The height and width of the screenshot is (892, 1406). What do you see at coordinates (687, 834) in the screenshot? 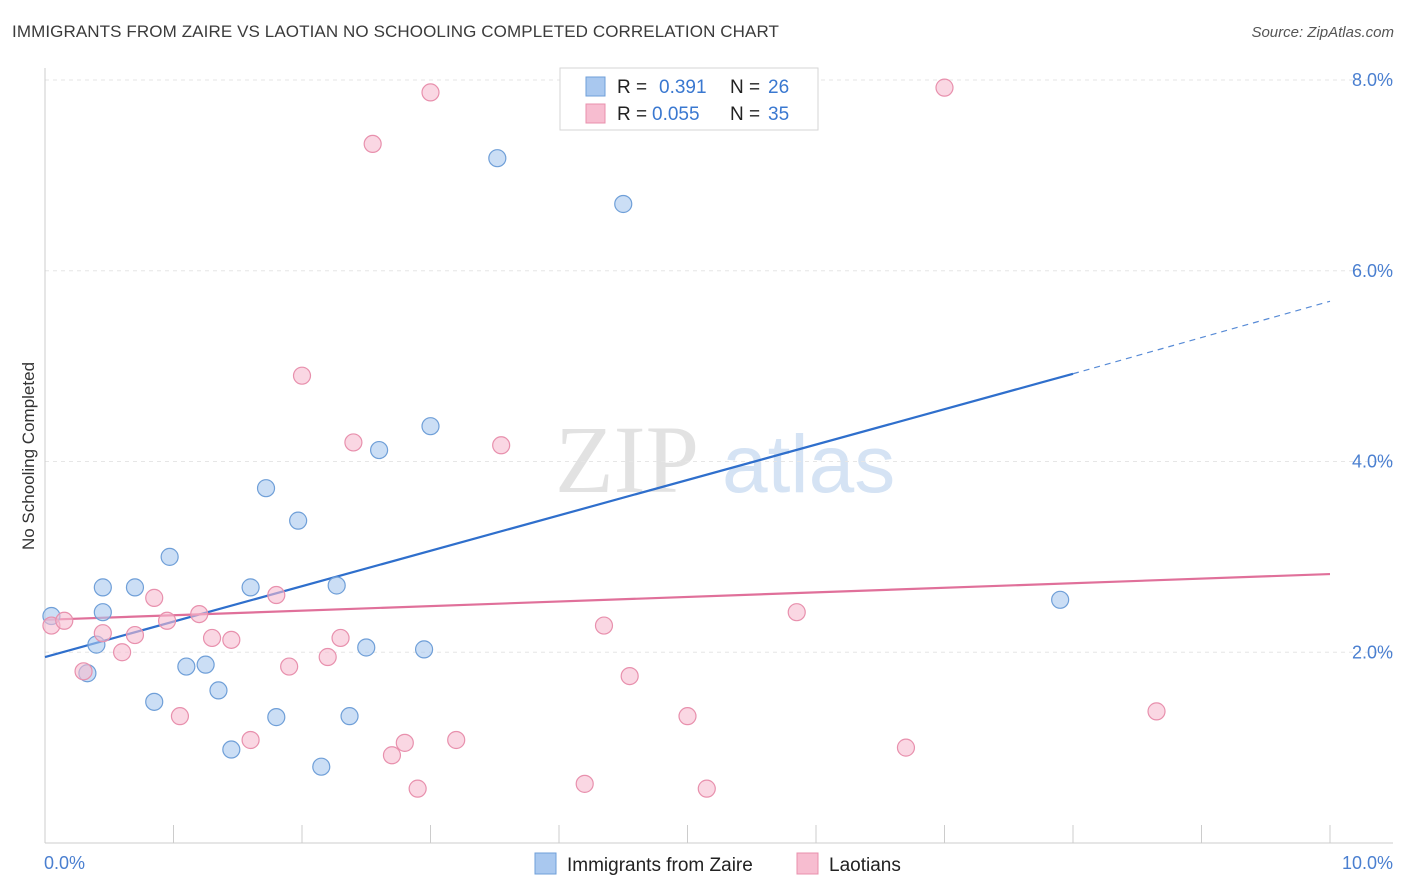
I see `x-ticks` at bounding box center [687, 834].